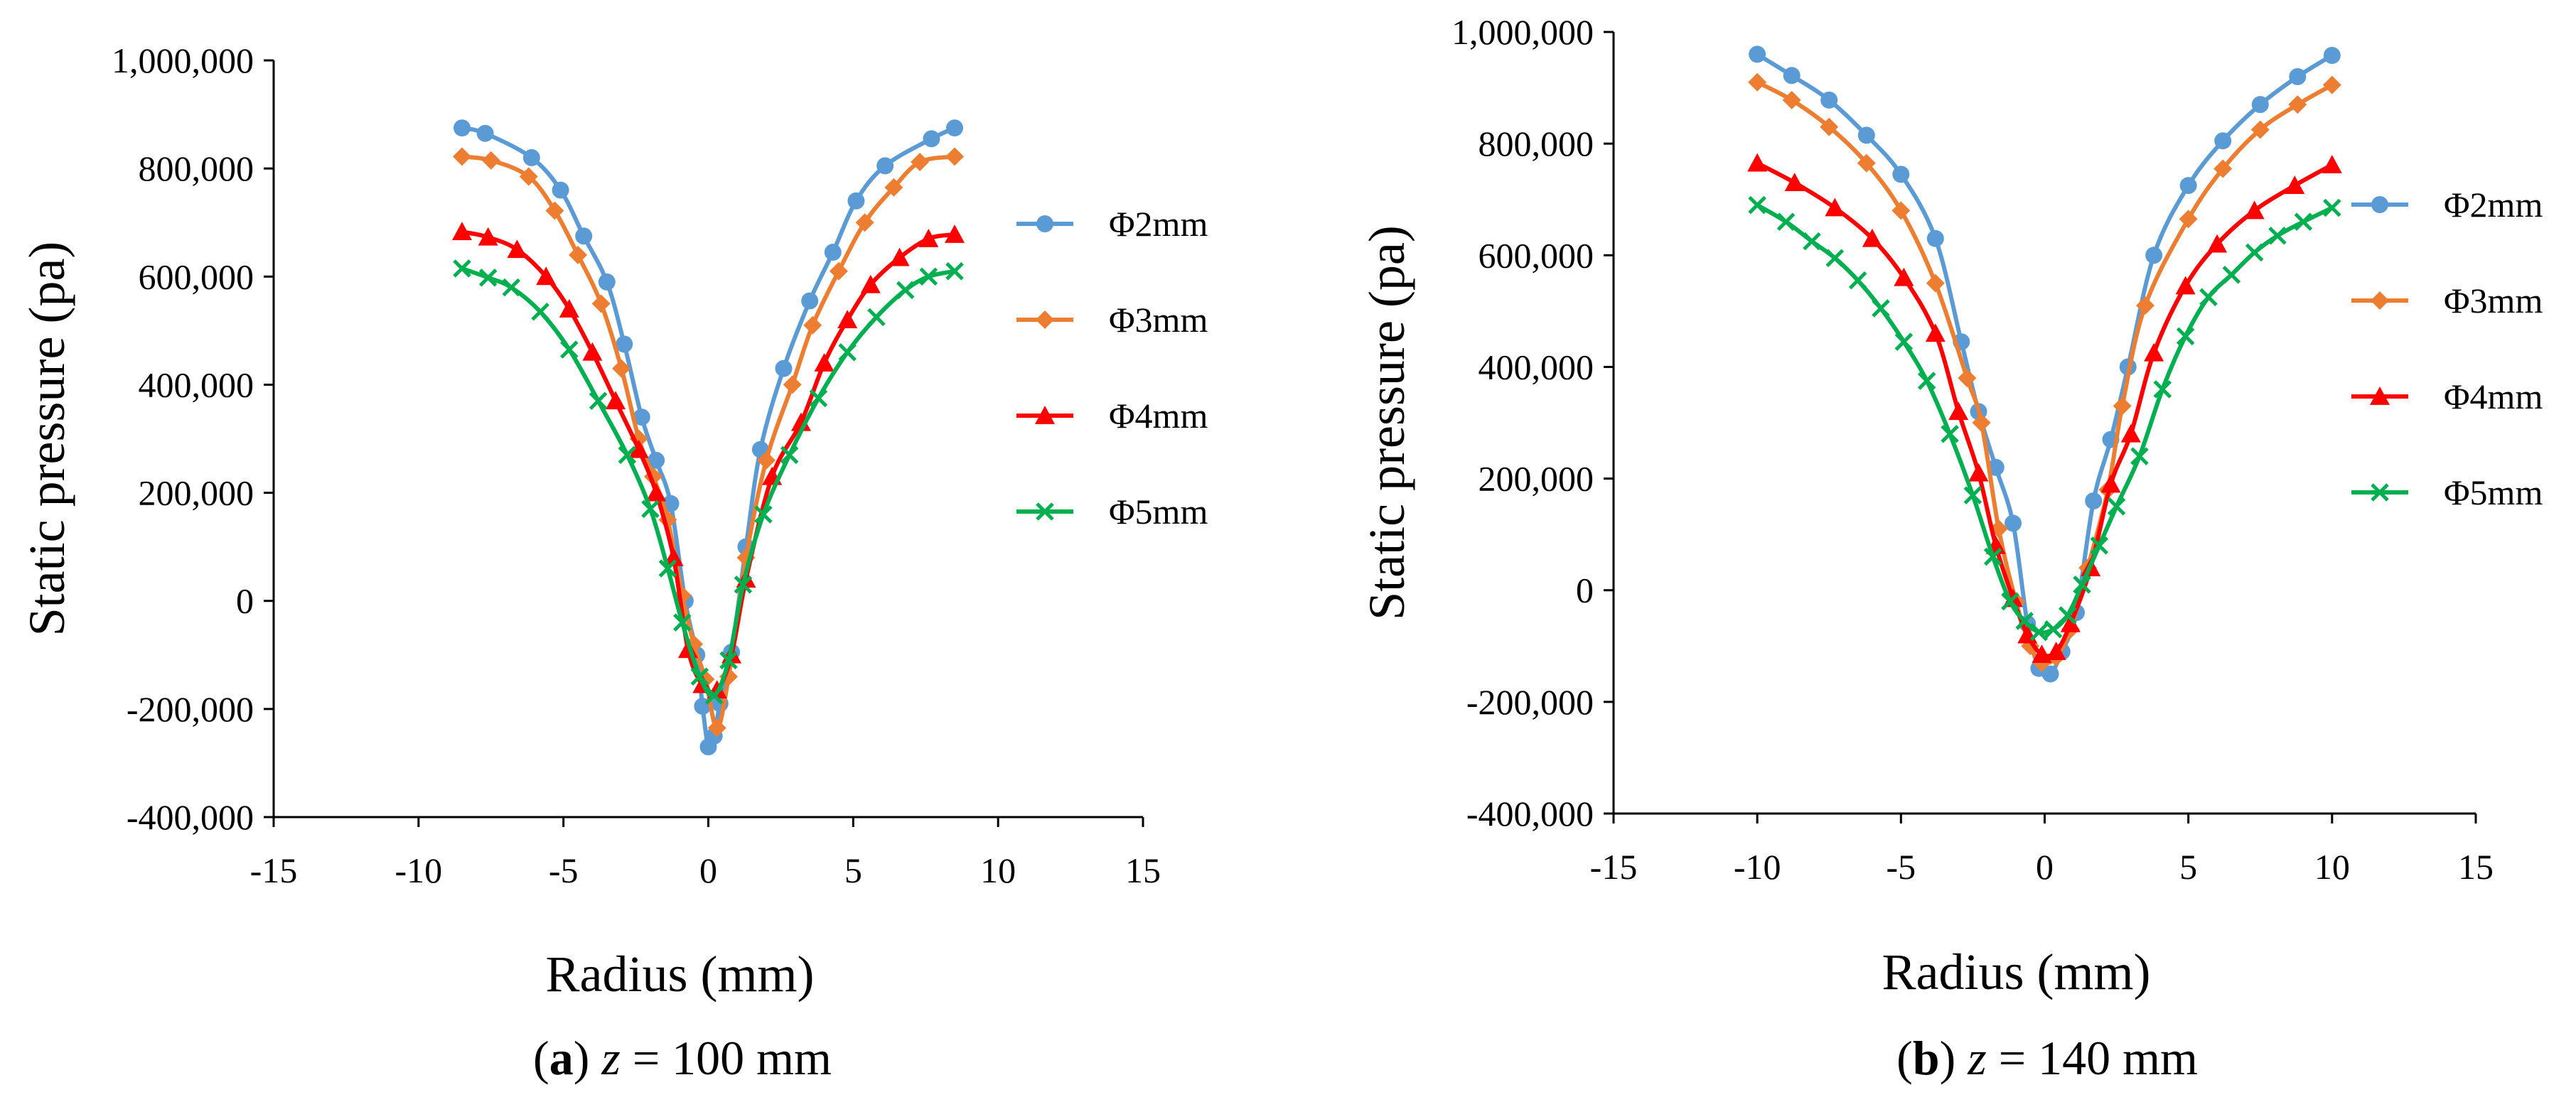 The height and width of the screenshot is (1102, 2576). I want to click on chart-caption: (b) z = 140 mm, so click(2047, 1058).